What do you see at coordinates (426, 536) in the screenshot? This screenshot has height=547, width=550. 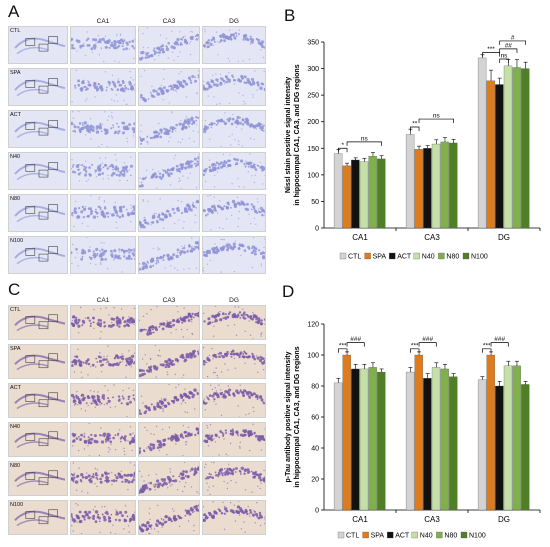 I see `legend-label: N40` at bounding box center [426, 536].